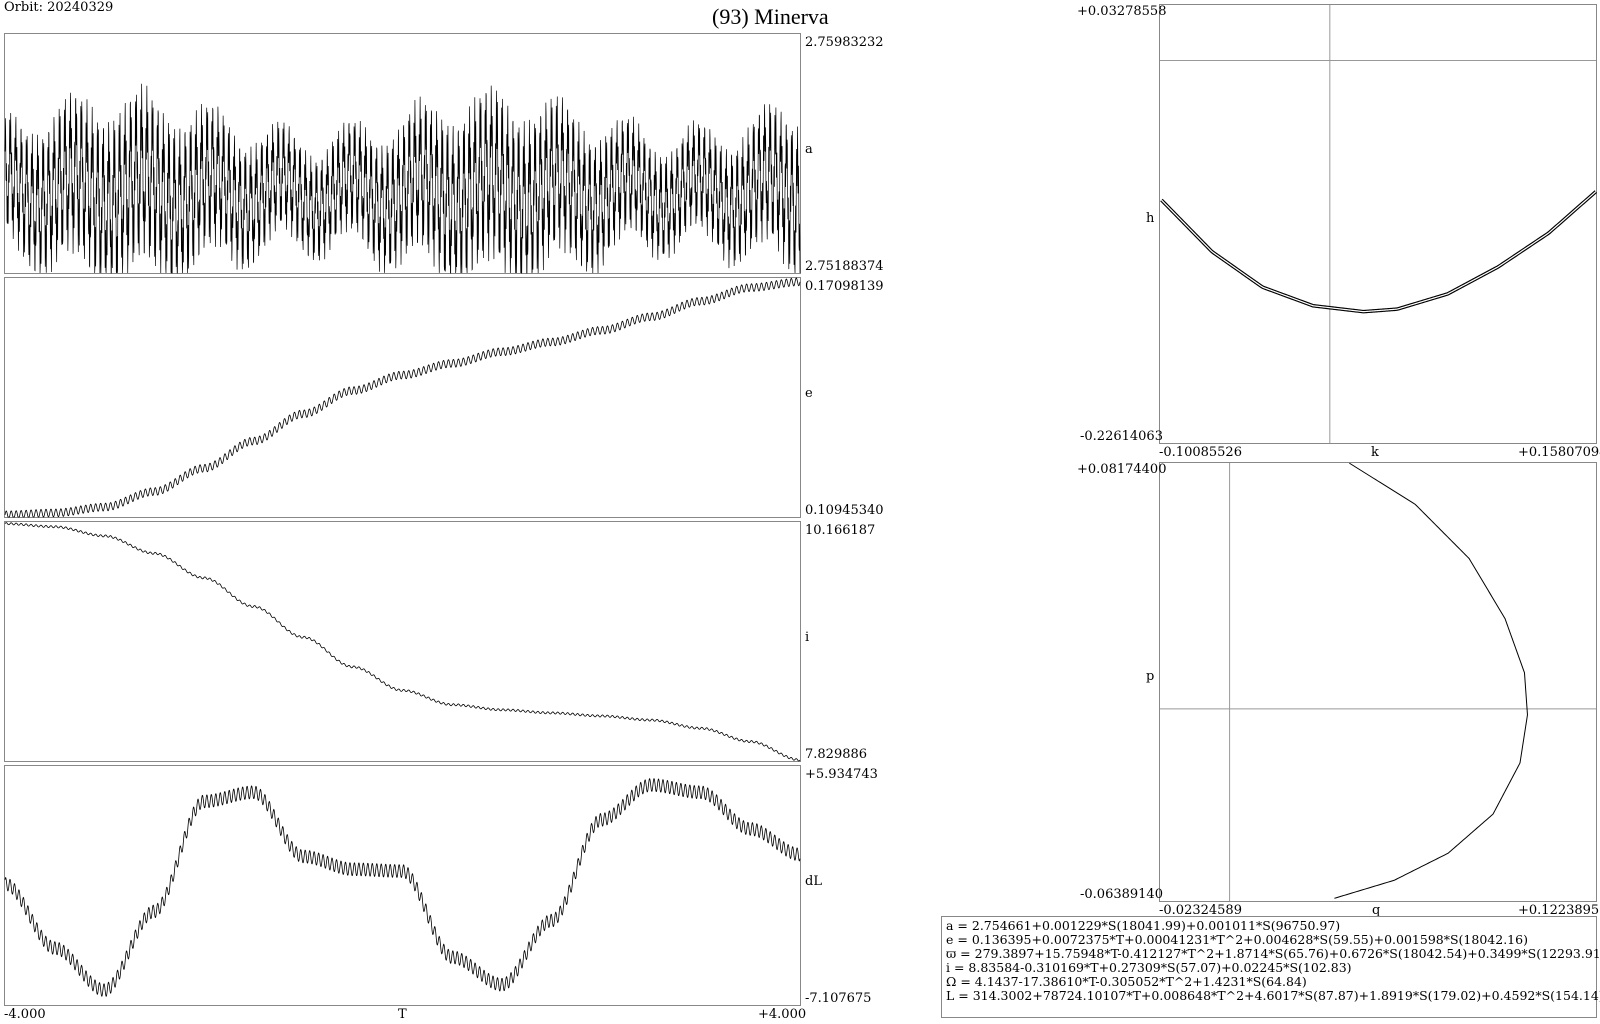 This screenshot has width=1600, height=1024. What do you see at coordinates (836, 754) in the screenshot?
I see `i-ymin-label: 7.829886` at bounding box center [836, 754].